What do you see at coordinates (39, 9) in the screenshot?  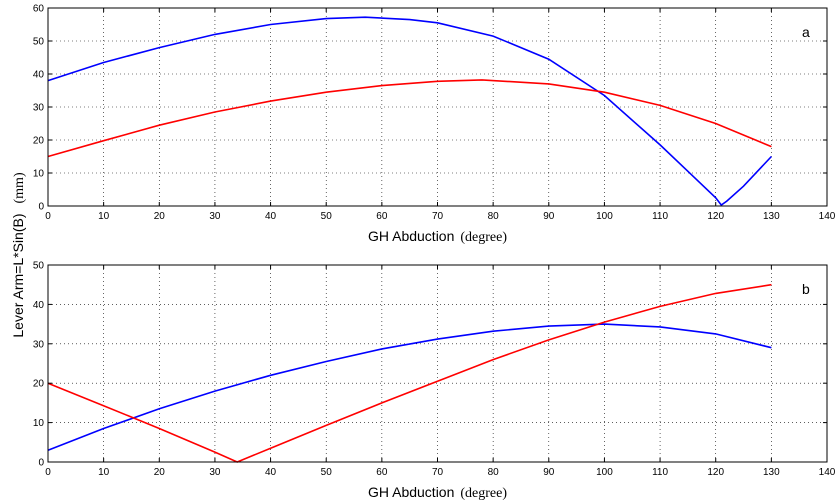 I see `y-tick-label: 60` at bounding box center [39, 9].